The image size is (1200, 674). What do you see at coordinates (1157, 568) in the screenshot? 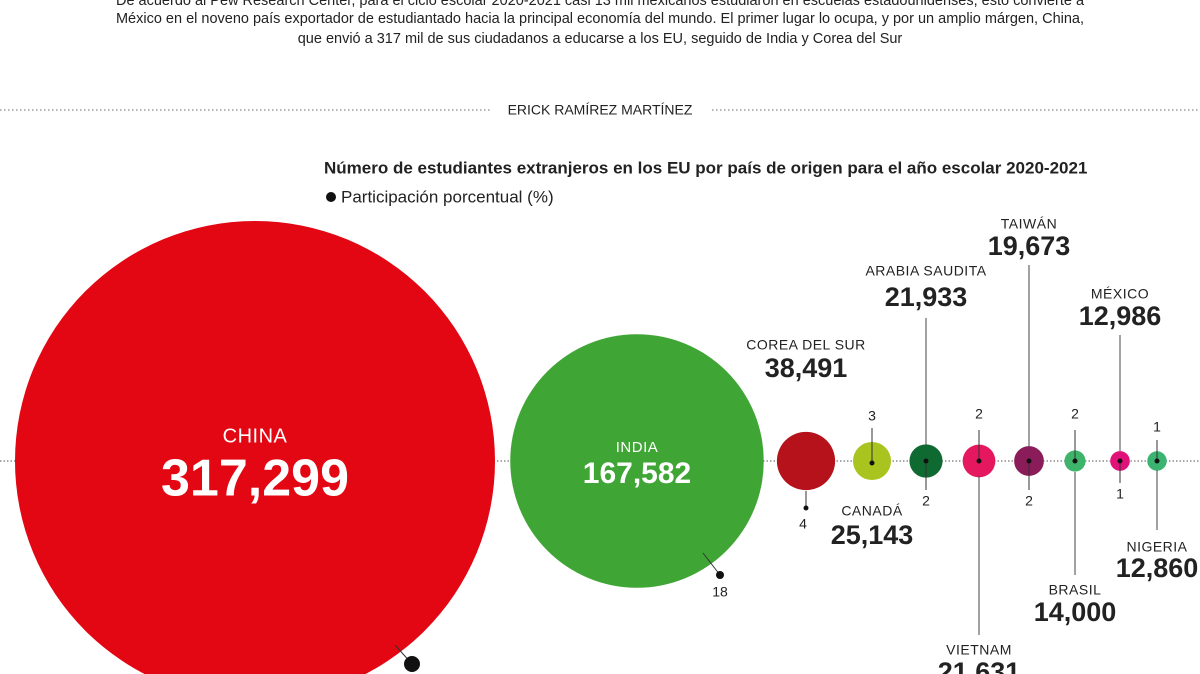
I see `value-label: 12,860` at bounding box center [1157, 568].